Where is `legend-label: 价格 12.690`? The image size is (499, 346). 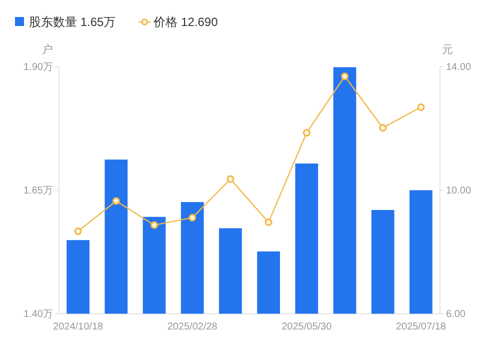 legend-label: 价格 12.690 is located at coordinates (185, 22).